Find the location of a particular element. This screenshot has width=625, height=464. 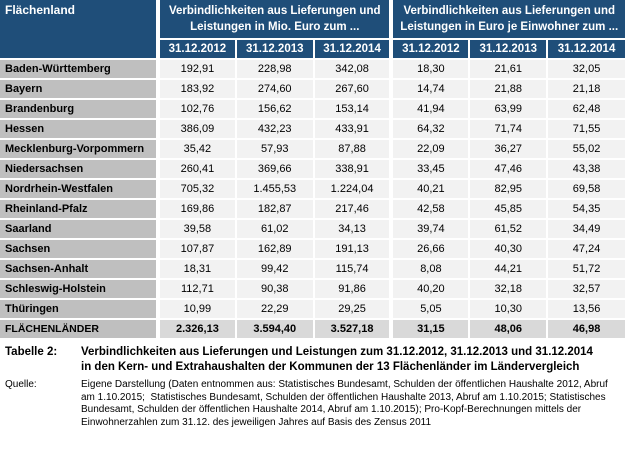

value-cell: 32,18 is located at coordinates (508, 289).